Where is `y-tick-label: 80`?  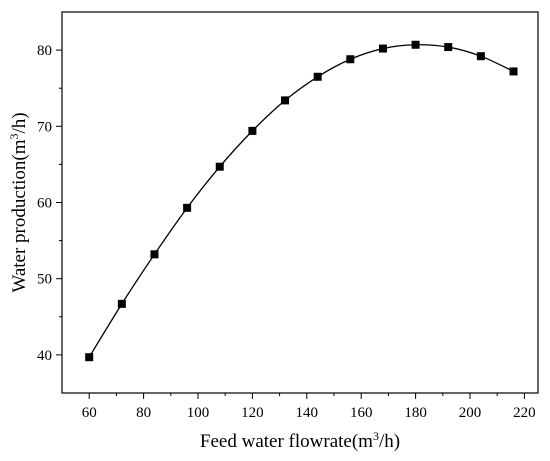 y-tick-label: 80 is located at coordinates (44, 51).